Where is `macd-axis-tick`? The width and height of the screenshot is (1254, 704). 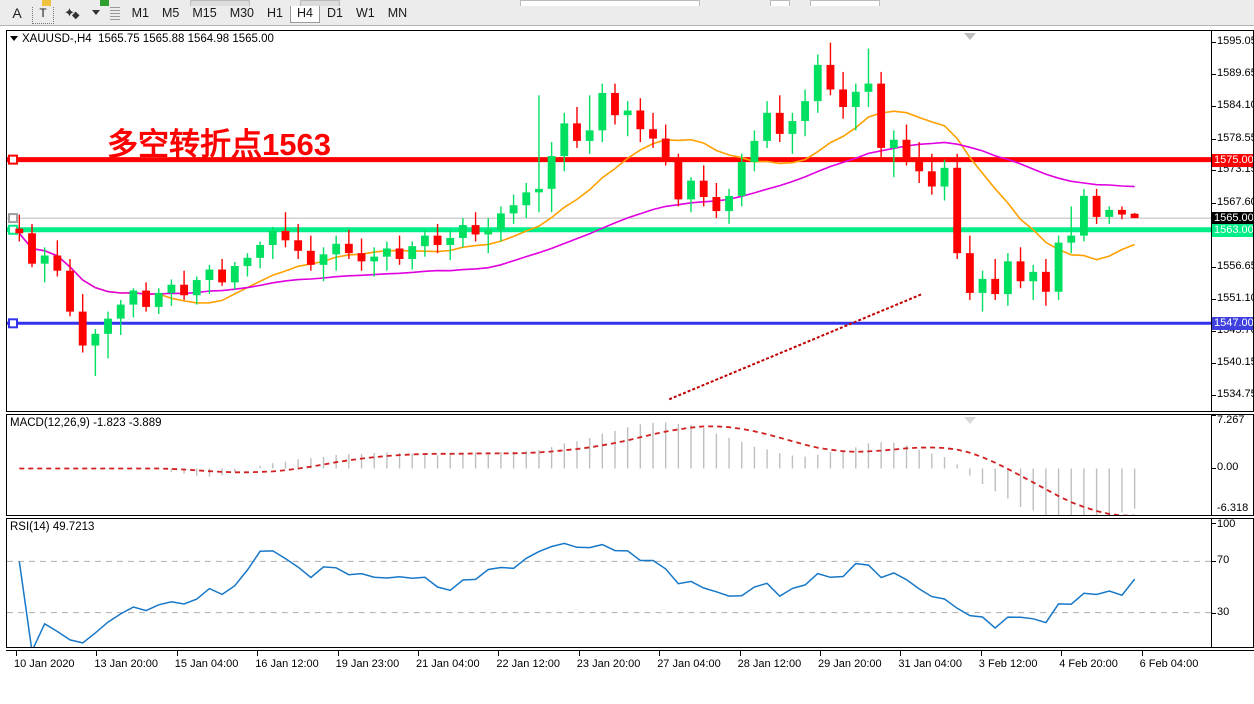 macd-axis-tick is located at coordinates (1214, 469).